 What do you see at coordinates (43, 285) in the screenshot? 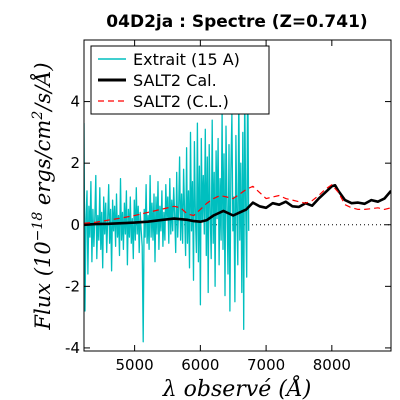
I see `y-label-pre: Flux (10` at bounding box center [43, 285].